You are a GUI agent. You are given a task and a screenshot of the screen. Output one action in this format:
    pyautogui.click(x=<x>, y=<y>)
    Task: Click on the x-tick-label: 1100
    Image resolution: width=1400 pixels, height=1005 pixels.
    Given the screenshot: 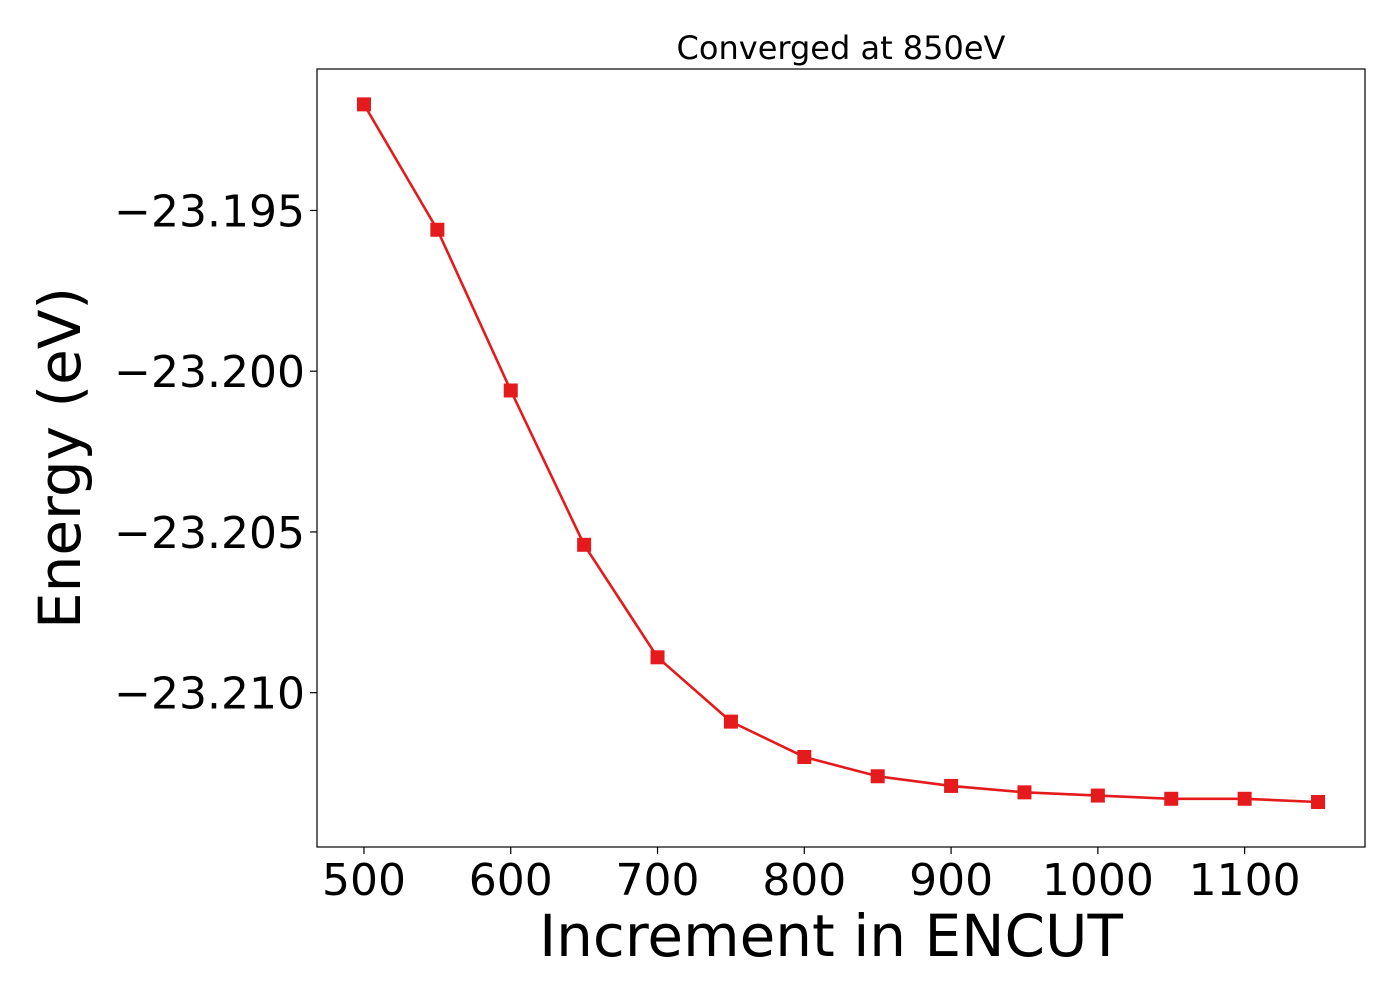 What is the action you would take?
    pyautogui.click(x=1245, y=880)
    